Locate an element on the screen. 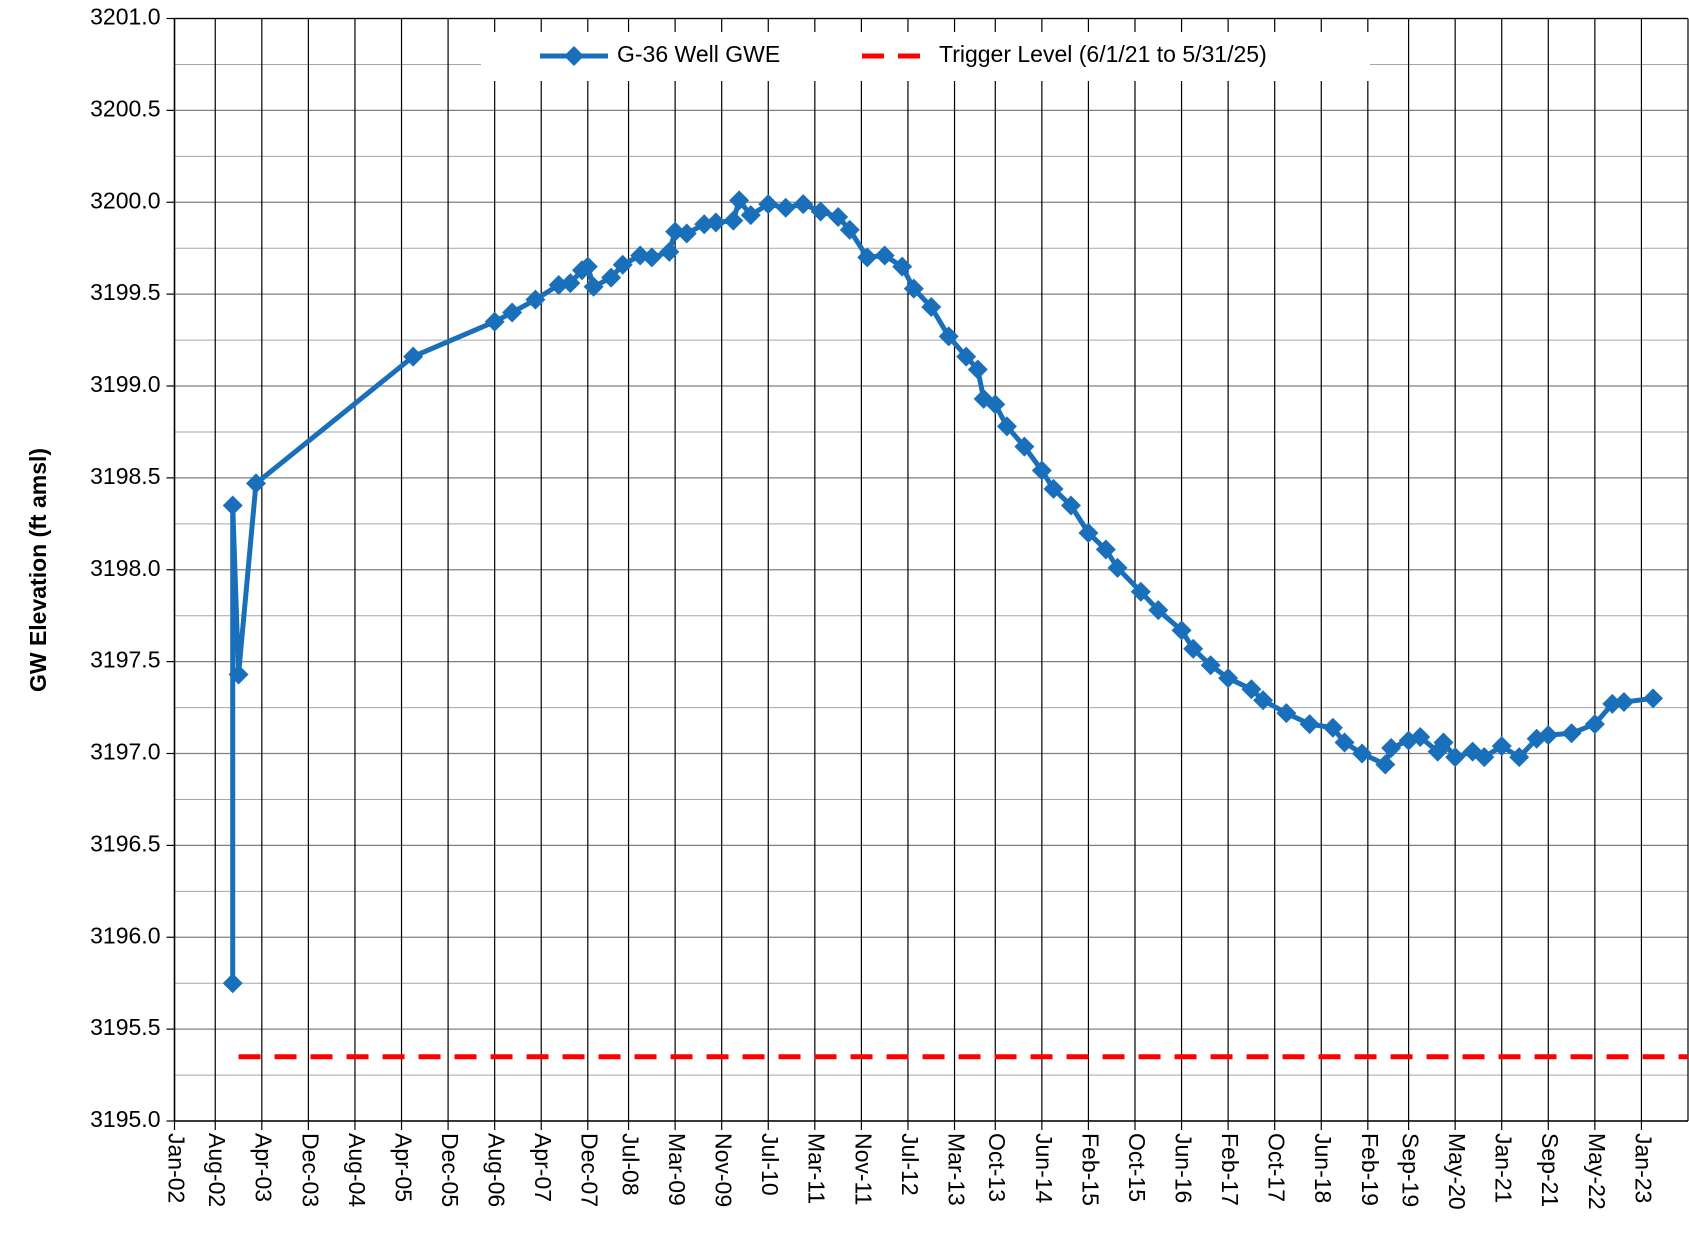 The height and width of the screenshot is (1240, 1689). x-tick-label: Jun-14 is located at coordinates (1044, 1168).